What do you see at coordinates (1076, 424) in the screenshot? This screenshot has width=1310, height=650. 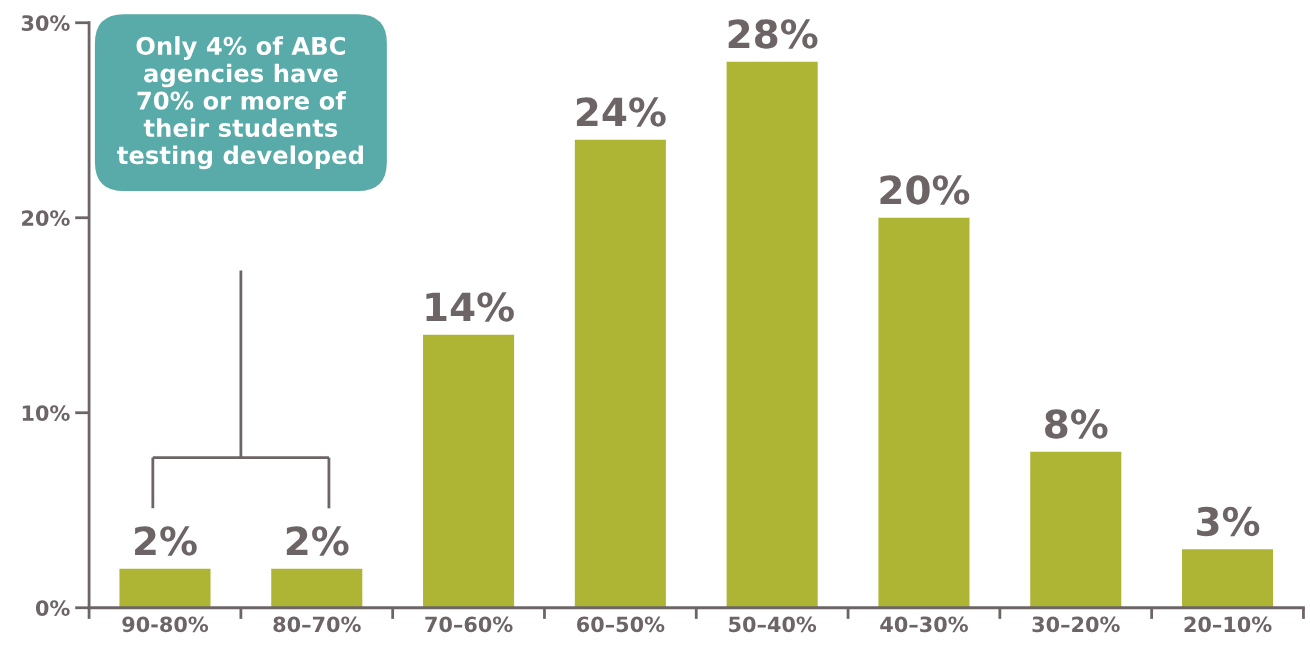 I see `data-label: 8%` at bounding box center [1076, 424].